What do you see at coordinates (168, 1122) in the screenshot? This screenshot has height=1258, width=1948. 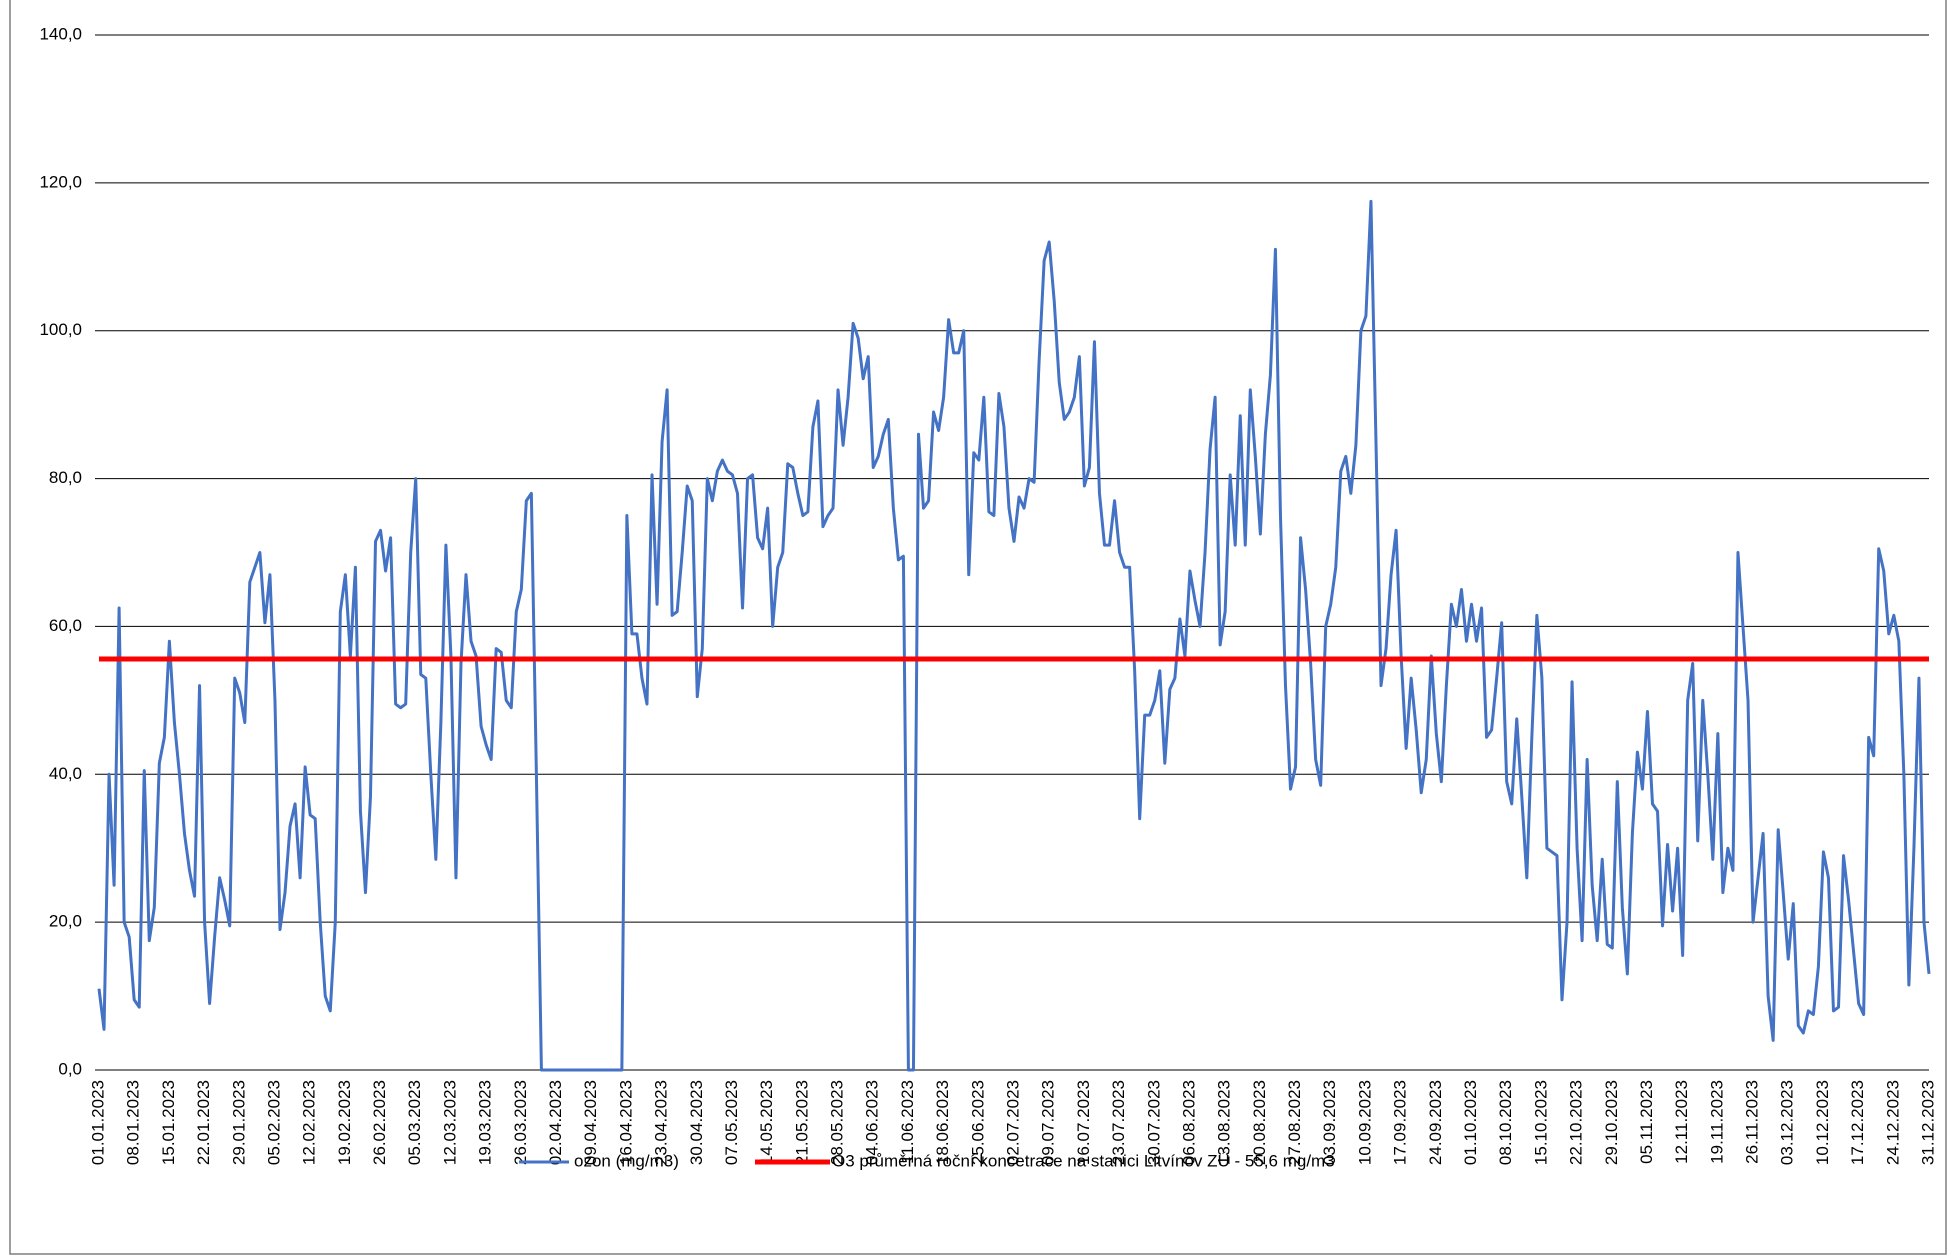 I see `x-tick-label: 15.01.2023` at bounding box center [168, 1122].